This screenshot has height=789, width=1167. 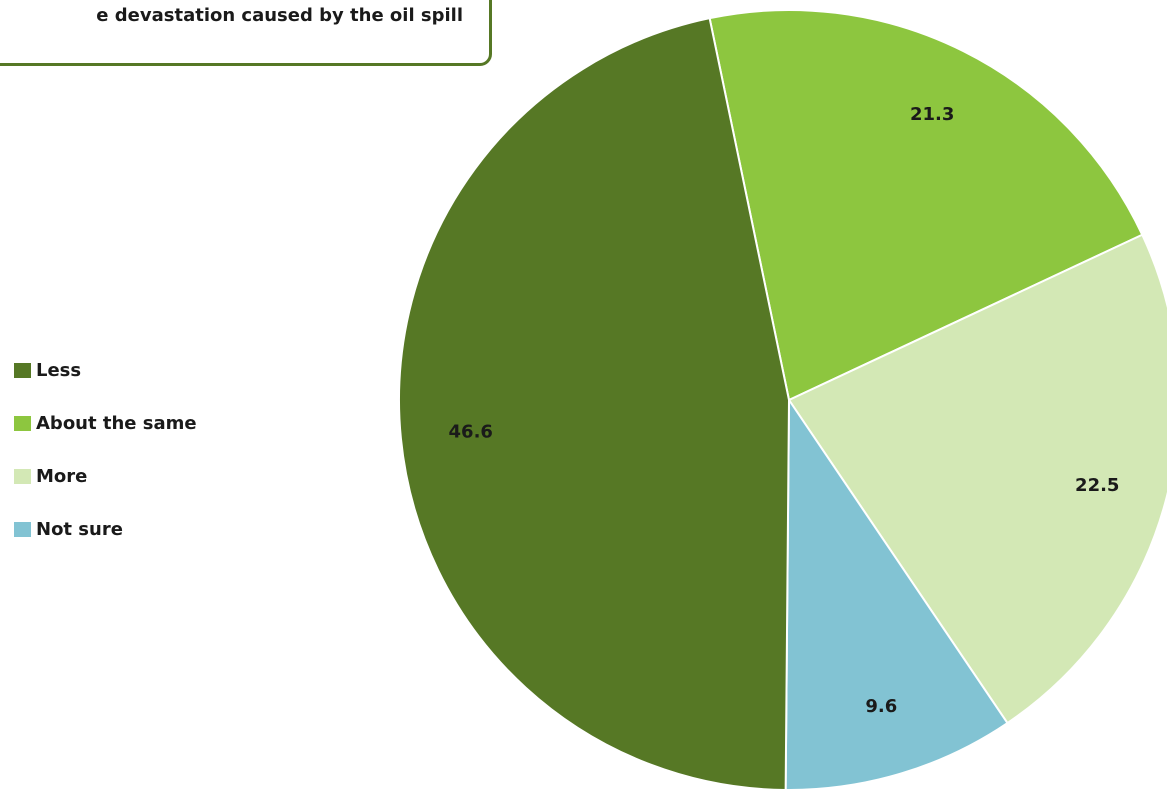 I want to click on legend-label-more: More, so click(x=62, y=476).